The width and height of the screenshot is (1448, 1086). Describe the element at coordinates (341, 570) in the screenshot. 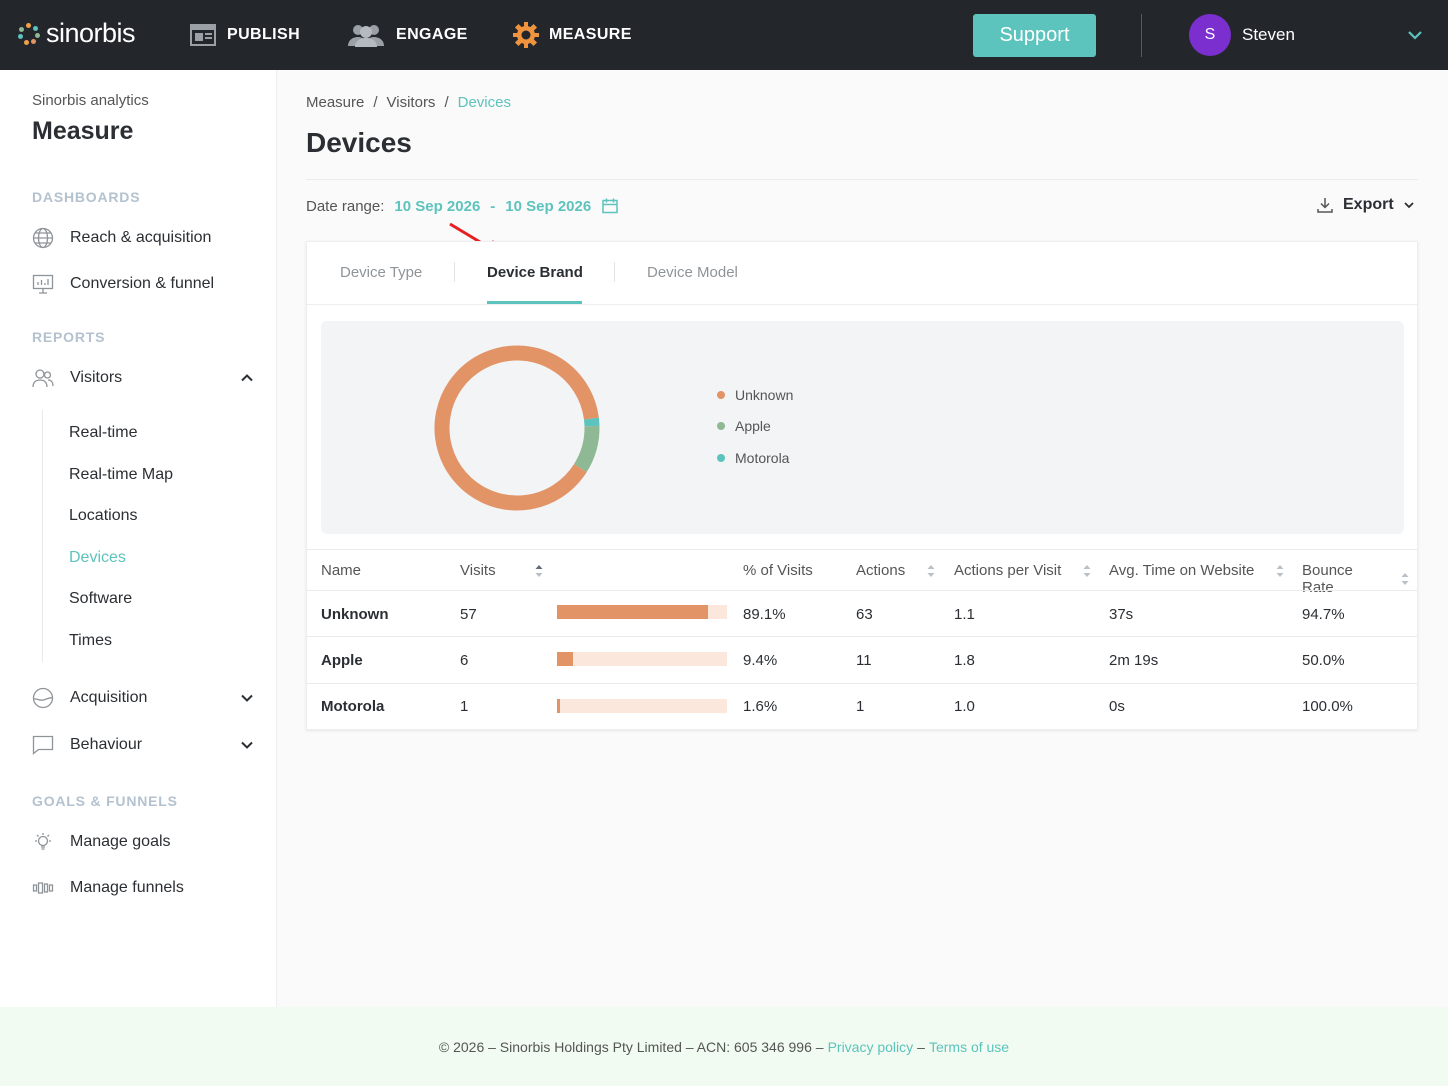

I see `column-header-name: Name` at that location.